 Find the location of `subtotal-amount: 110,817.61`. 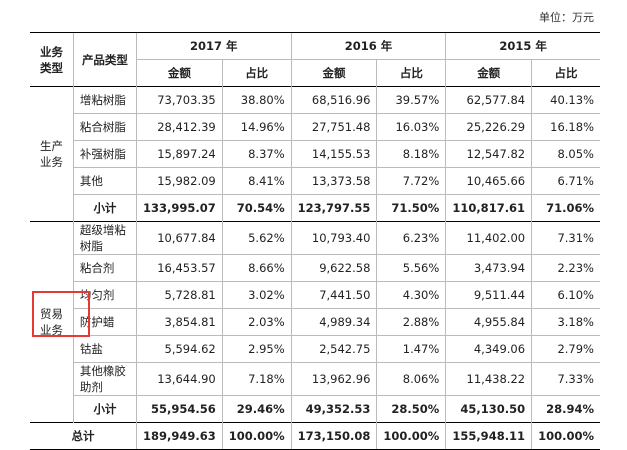

subtotal-amount: 110,817.61 is located at coordinates (488, 208).